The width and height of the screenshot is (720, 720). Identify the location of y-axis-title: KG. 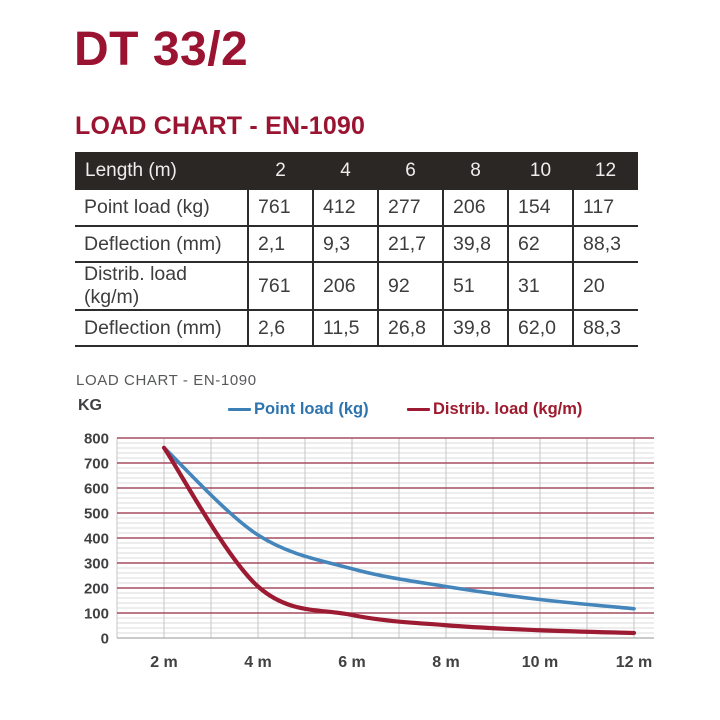
(90, 405).